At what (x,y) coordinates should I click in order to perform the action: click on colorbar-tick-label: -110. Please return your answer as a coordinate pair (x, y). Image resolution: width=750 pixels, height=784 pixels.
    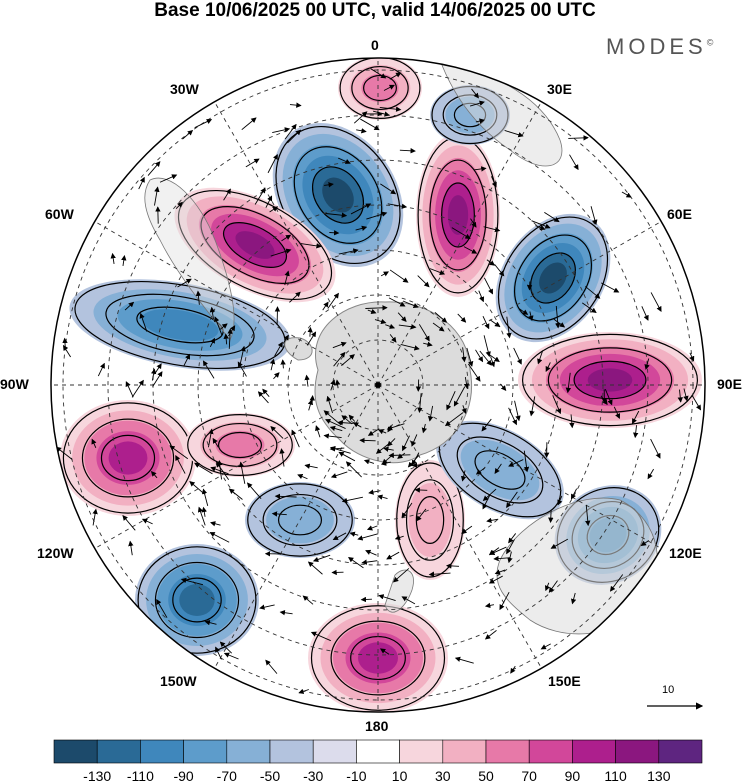
    Looking at the image, I should click on (140, 776).